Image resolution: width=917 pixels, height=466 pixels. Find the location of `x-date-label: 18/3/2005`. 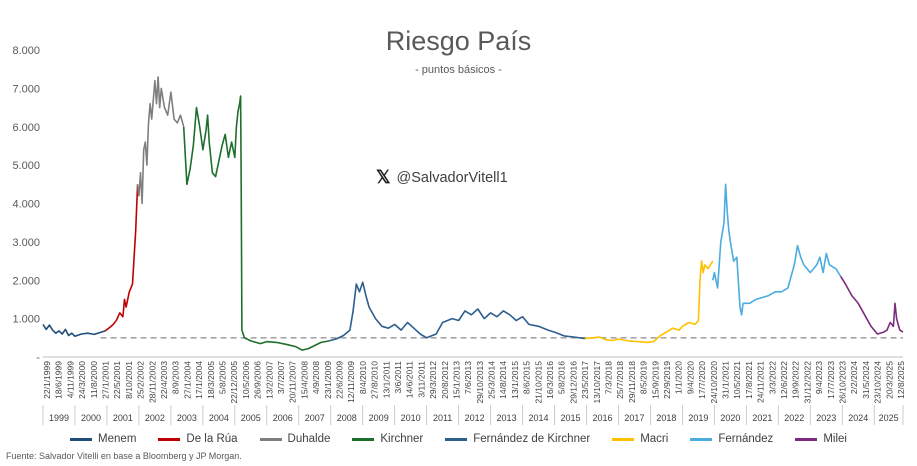

x-date-label: 18/3/2005 is located at coordinates (211, 380).